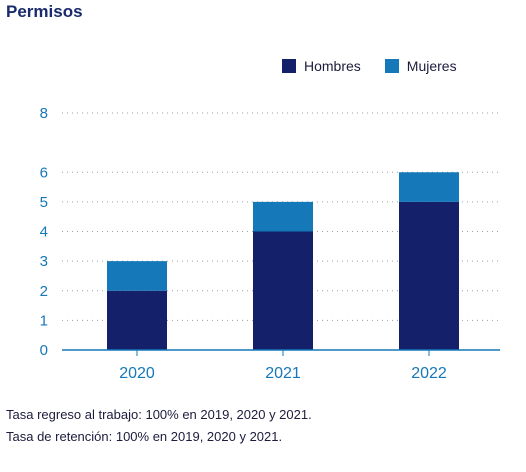 The width and height of the screenshot is (526, 472). Describe the element at coordinates (429, 373) in the screenshot. I see `x-tick-label-2022: 2022` at that location.